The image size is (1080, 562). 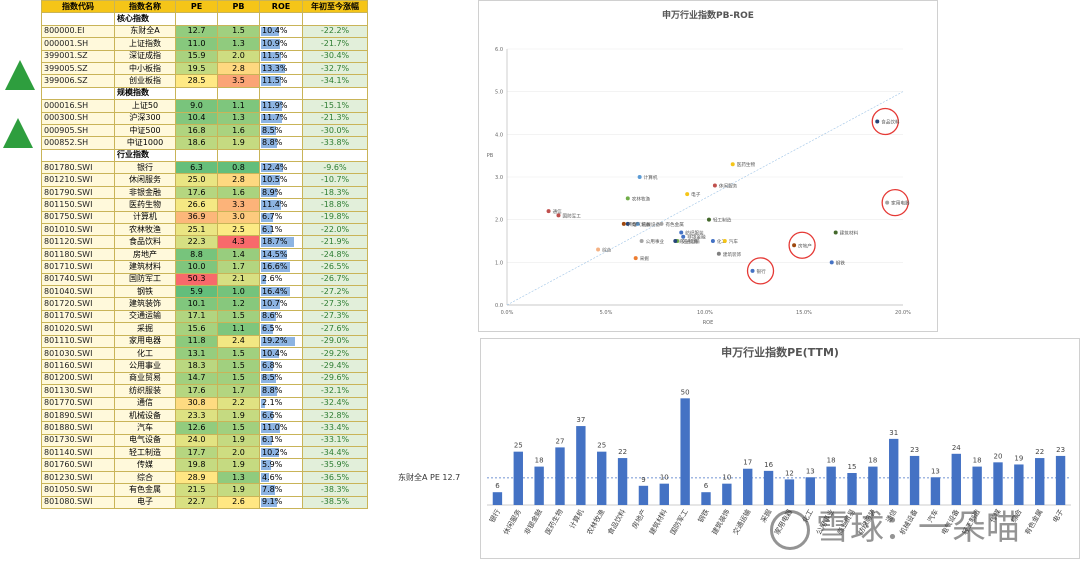 I want to click on ytd-change: -38.5%, so click(x=335, y=502).